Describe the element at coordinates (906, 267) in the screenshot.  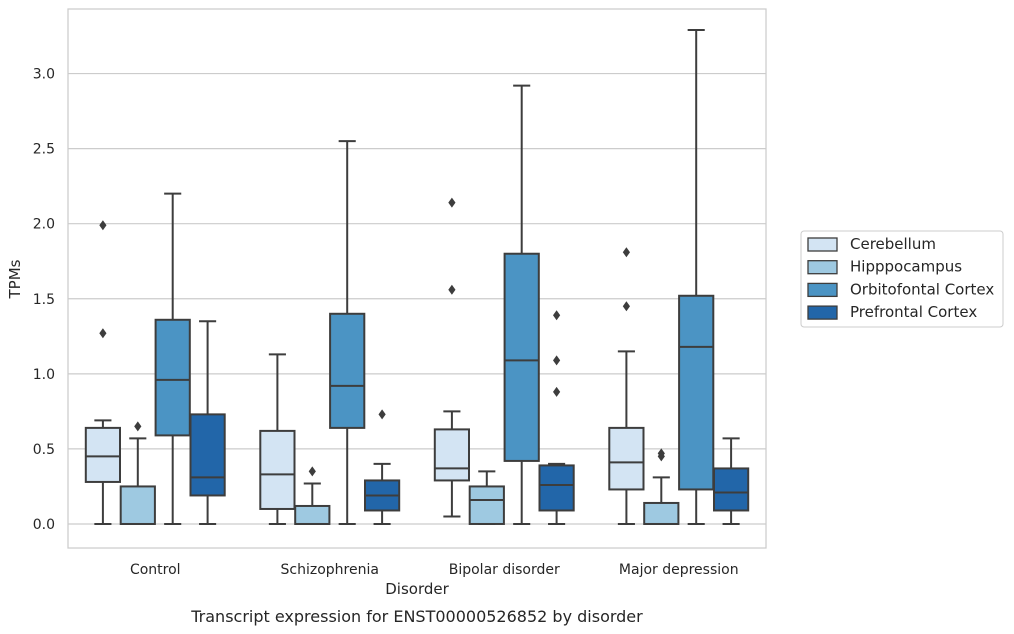
I see `legend-label: Hipppocampus` at that location.